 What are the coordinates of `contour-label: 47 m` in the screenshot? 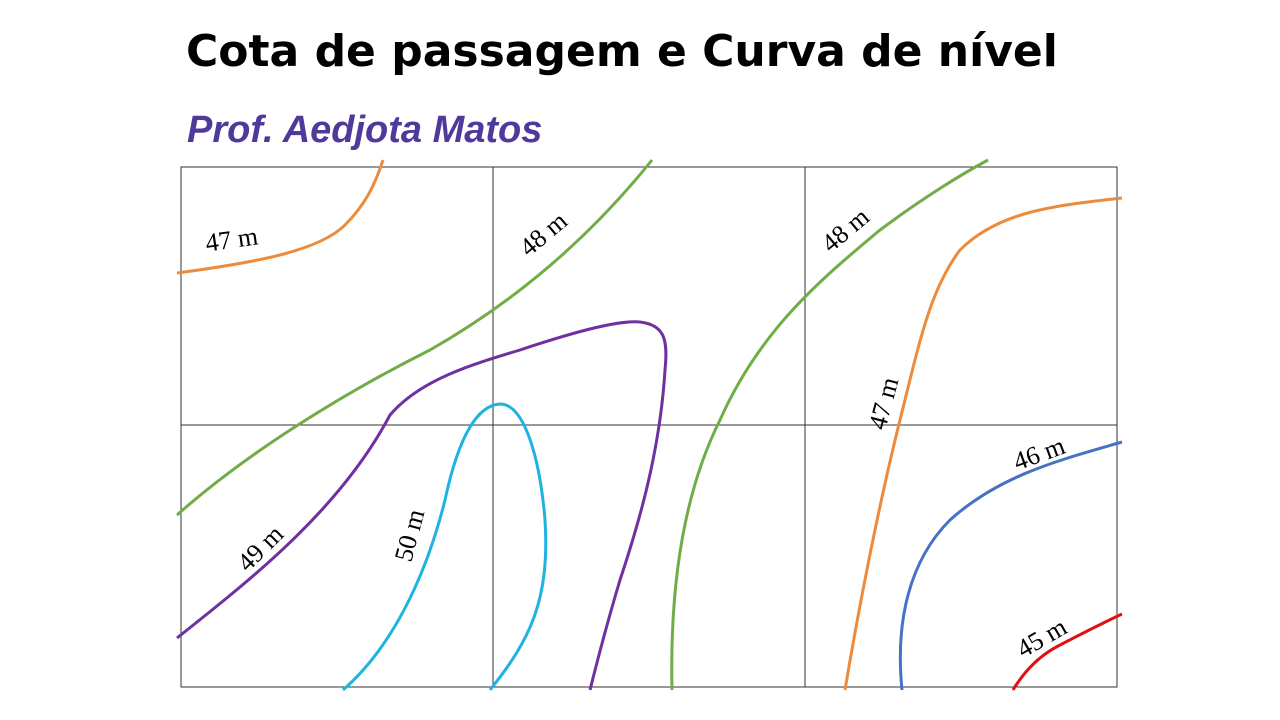 It's located at (232, 239).